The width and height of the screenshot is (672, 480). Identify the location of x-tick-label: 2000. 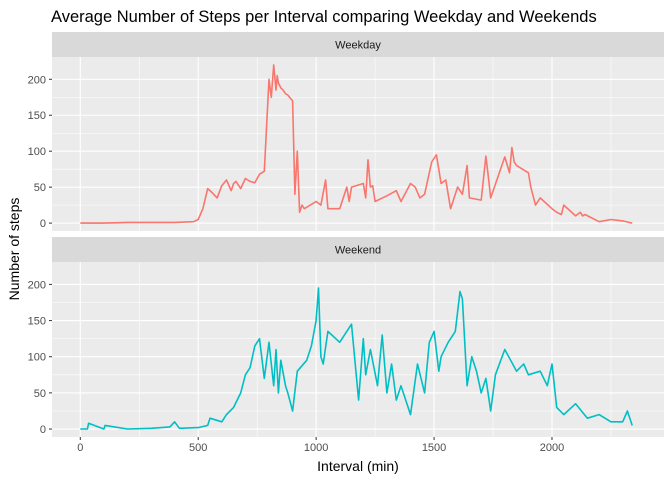
(552, 448).